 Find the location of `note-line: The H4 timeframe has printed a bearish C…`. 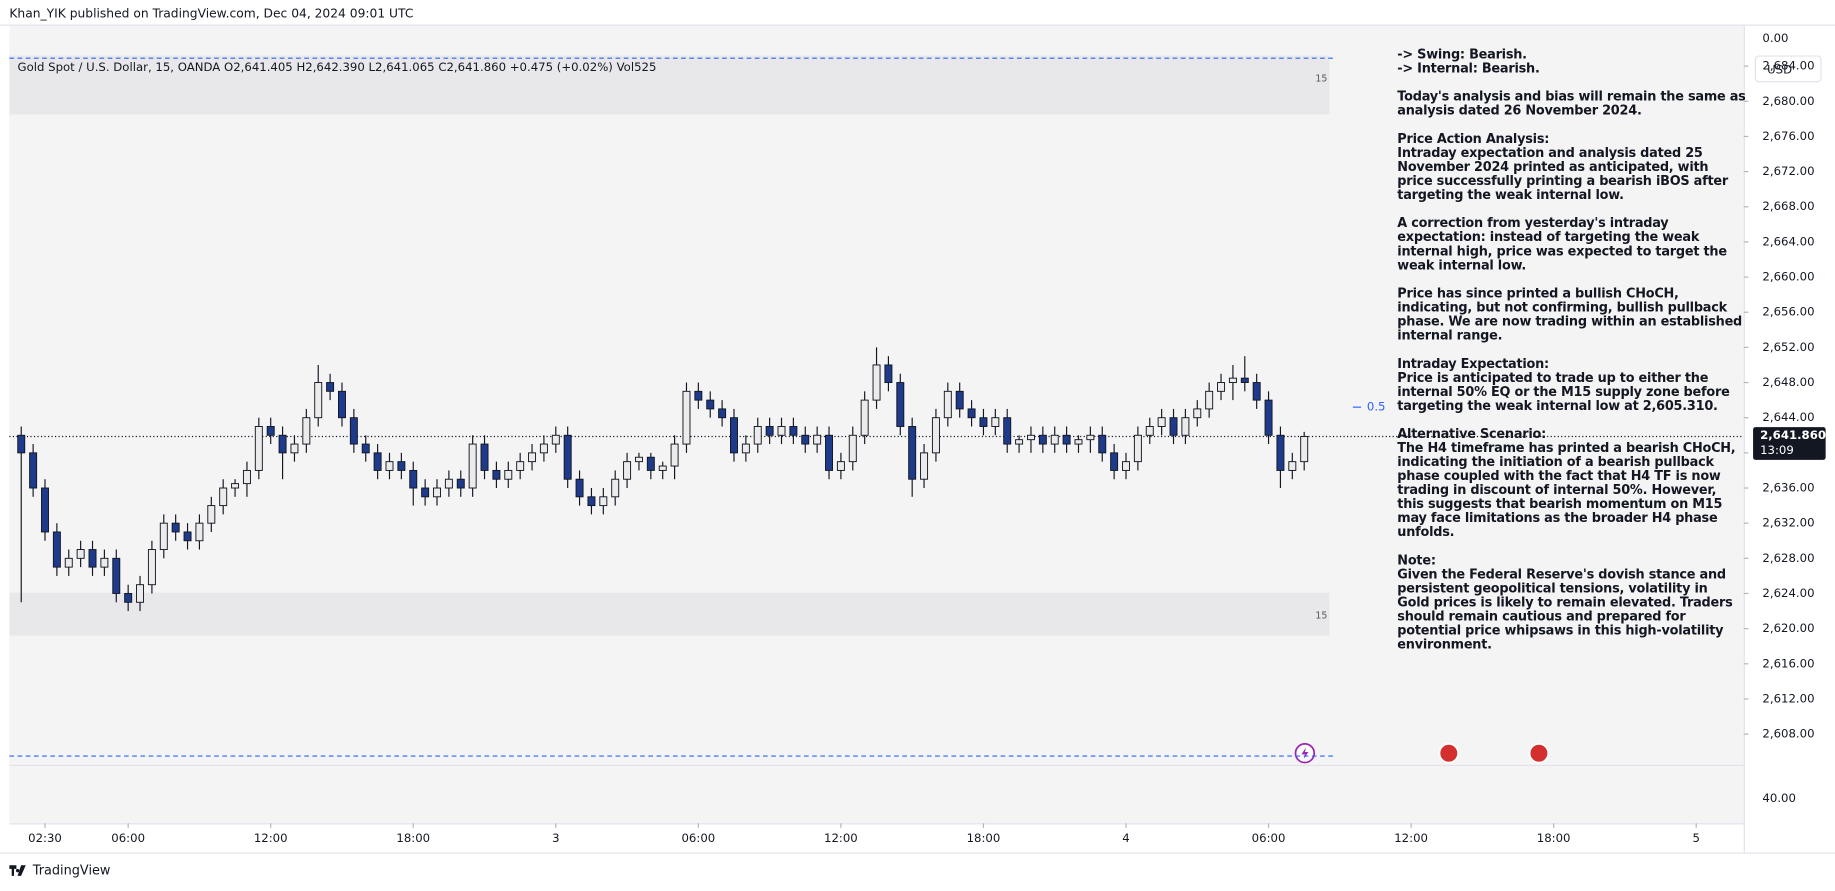

note-line: The H4 timeframe has printed a bearish C… is located at coordinates (1566, 448).